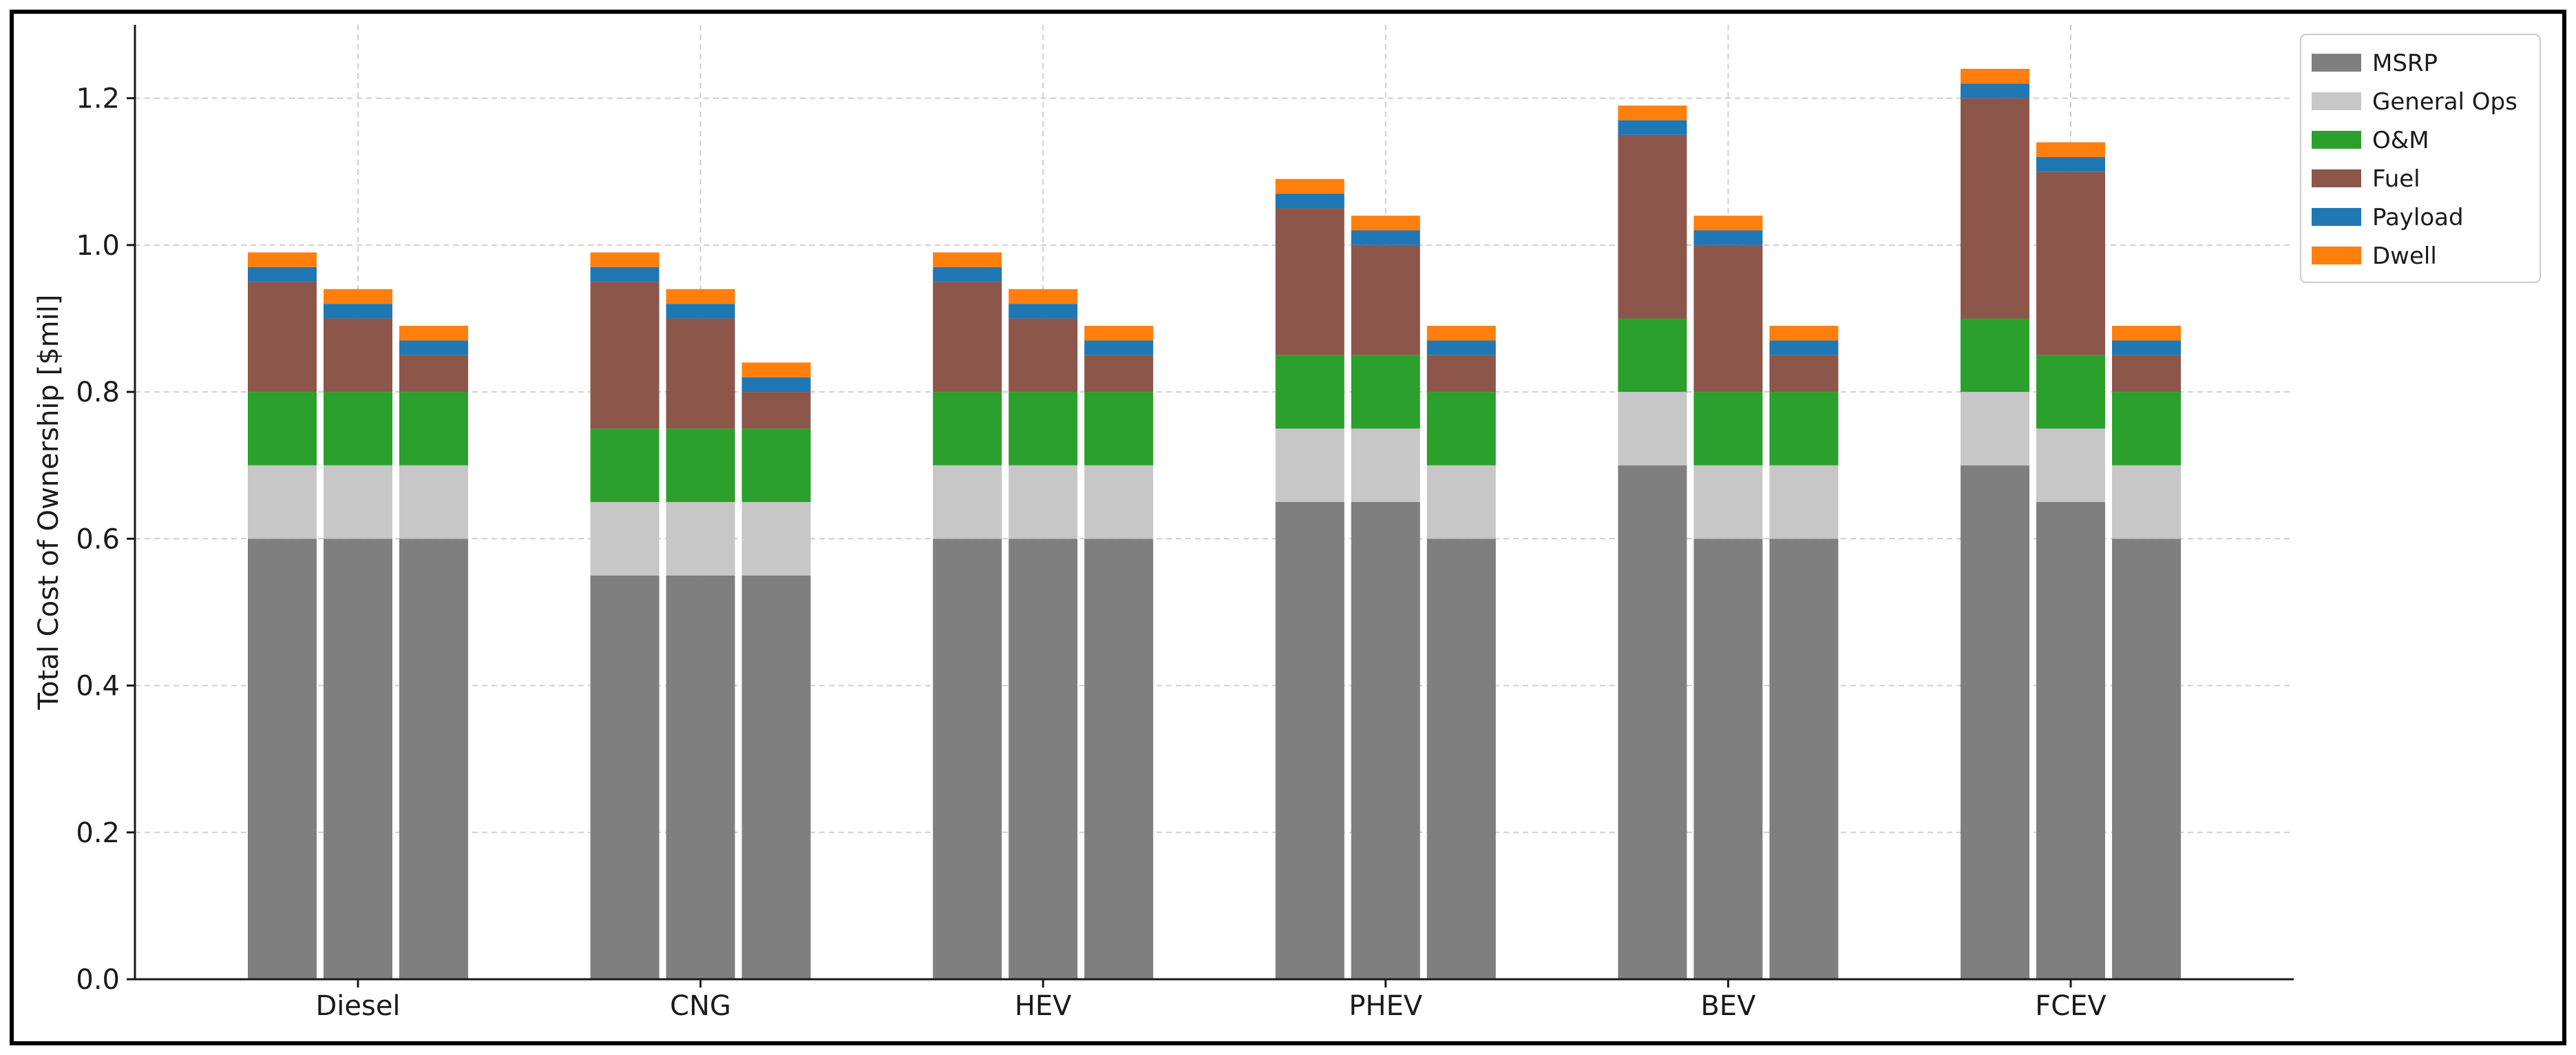  What do you see at coordinates (2405, 256) in the screenshot?
I see `legend-label: Dwell` at bounding box center [2405, 256].